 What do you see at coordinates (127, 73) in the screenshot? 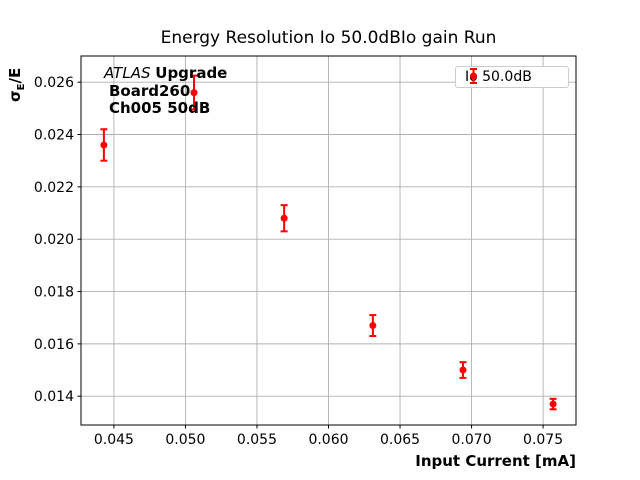
I see `annotation-experiment: ATLAS` at bounding box center [127, 73].